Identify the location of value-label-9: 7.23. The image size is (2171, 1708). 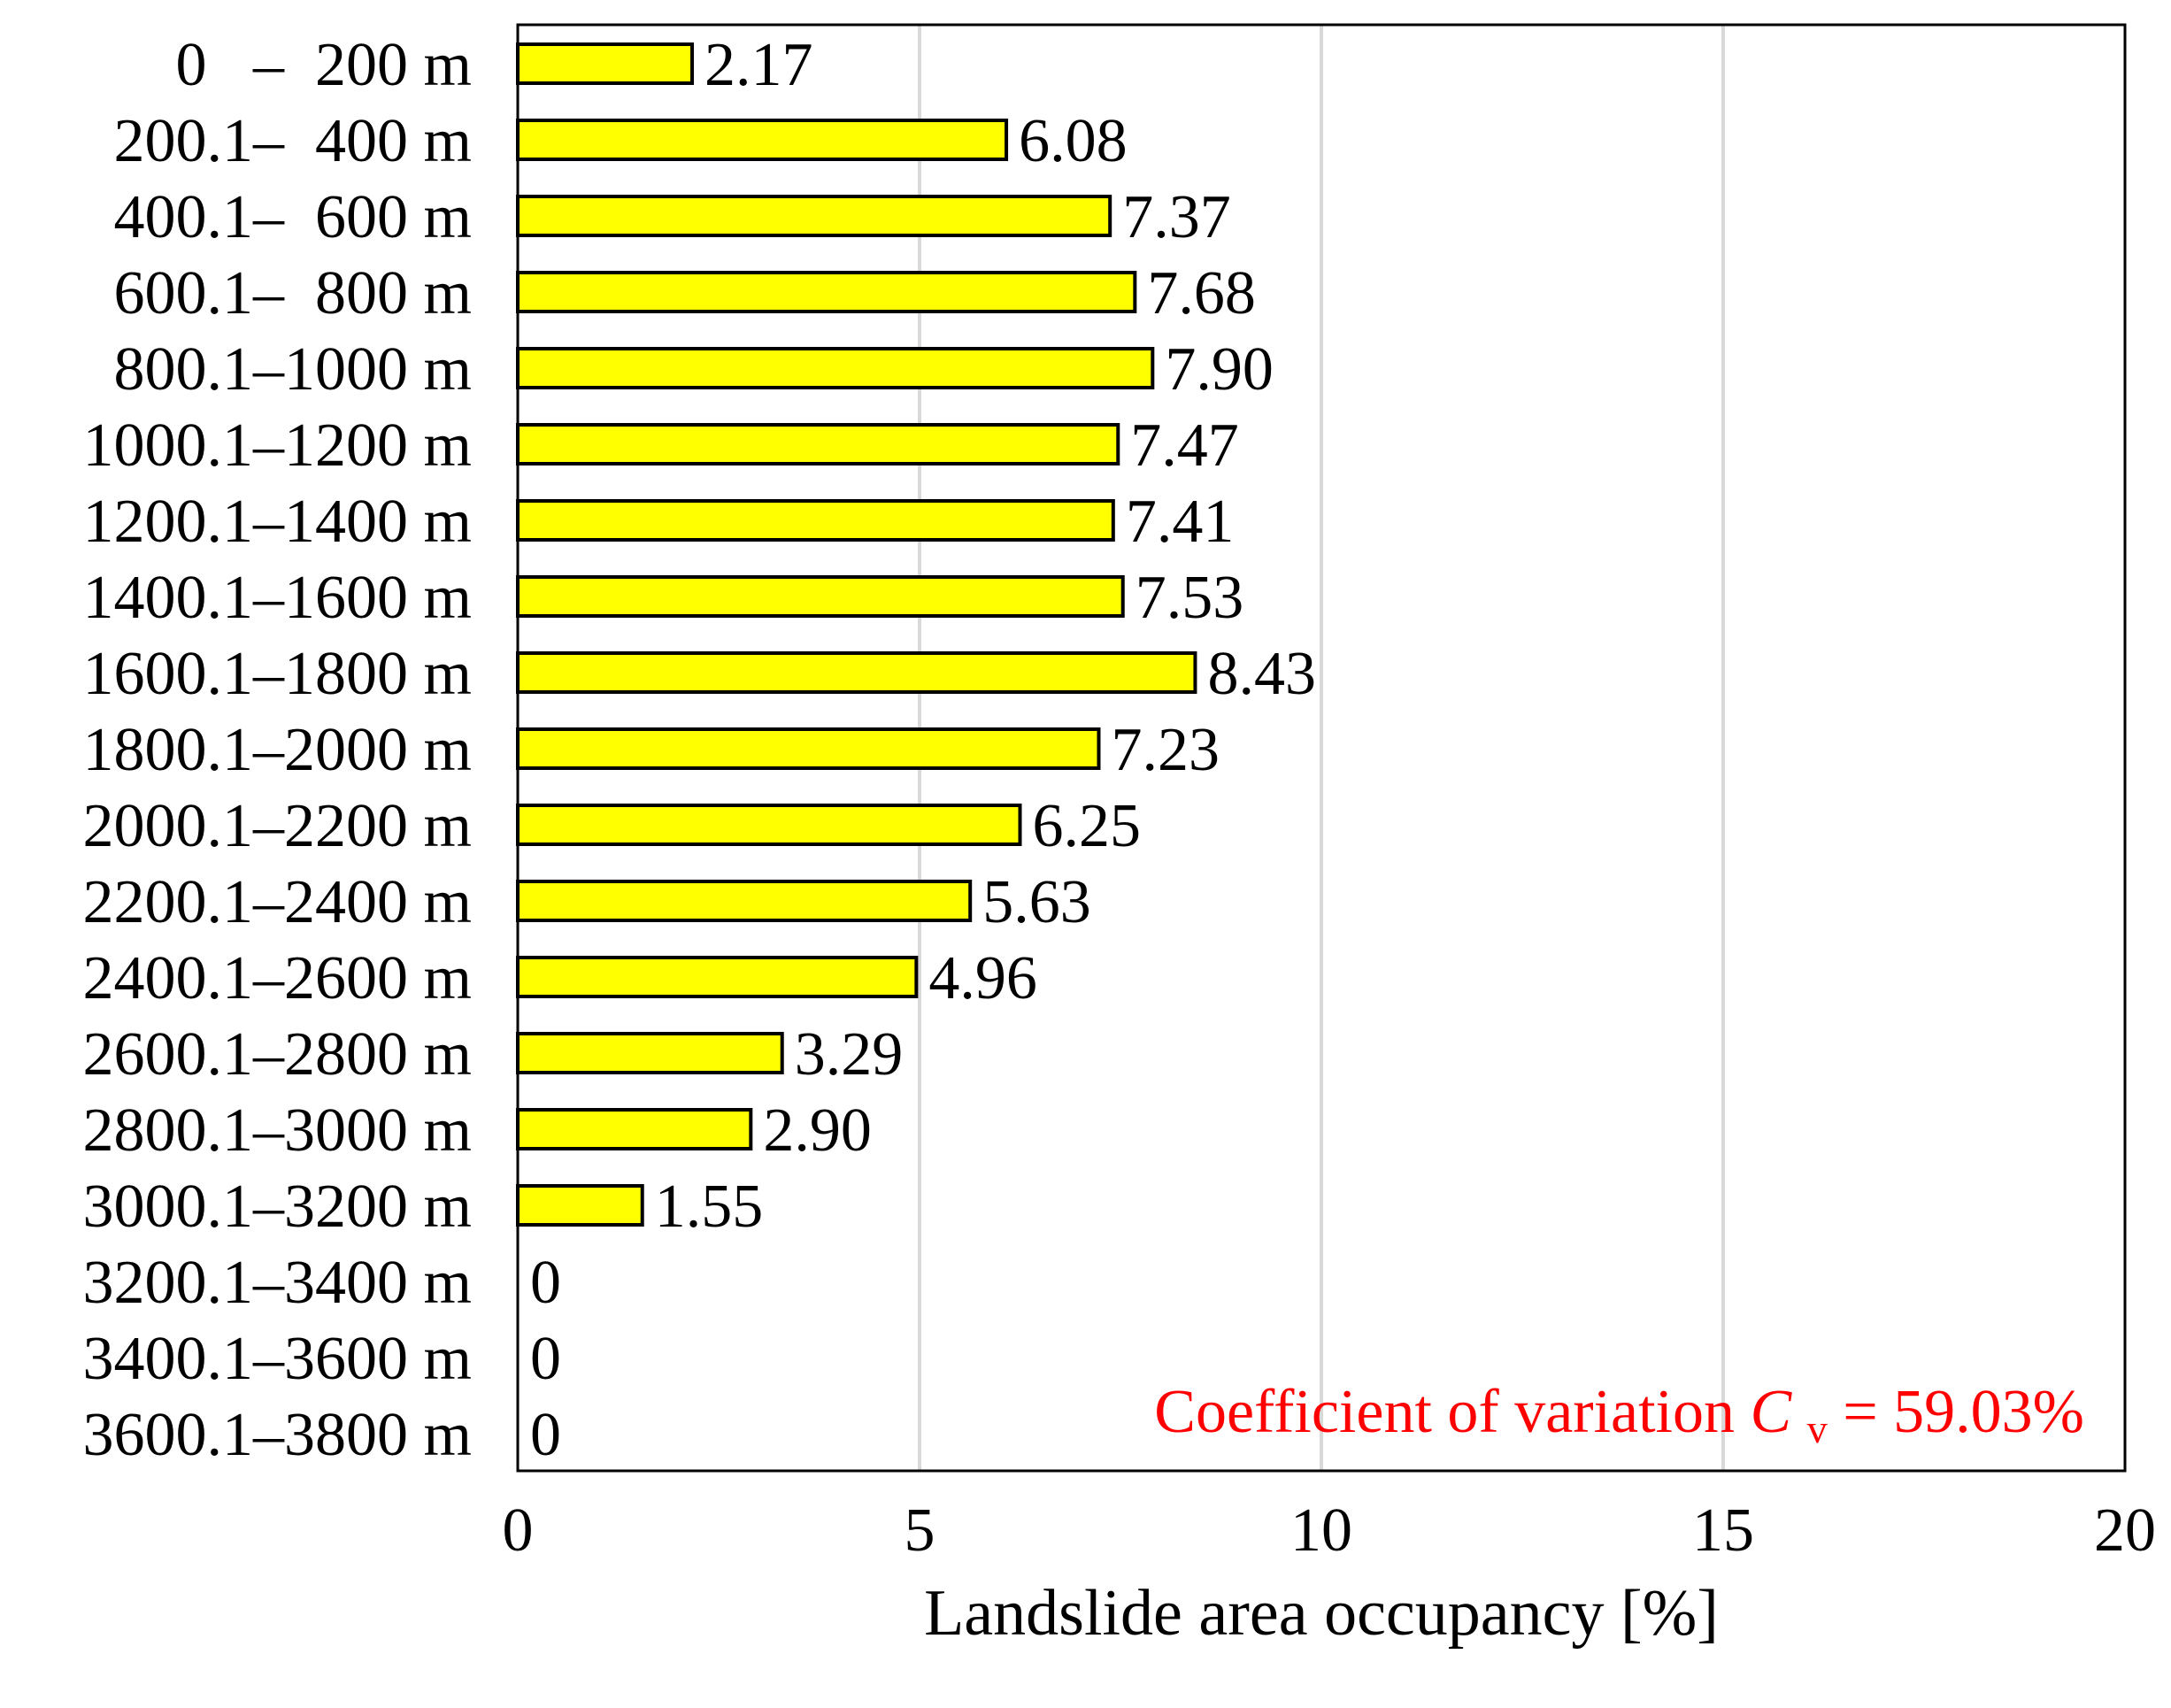
(1165, 750).